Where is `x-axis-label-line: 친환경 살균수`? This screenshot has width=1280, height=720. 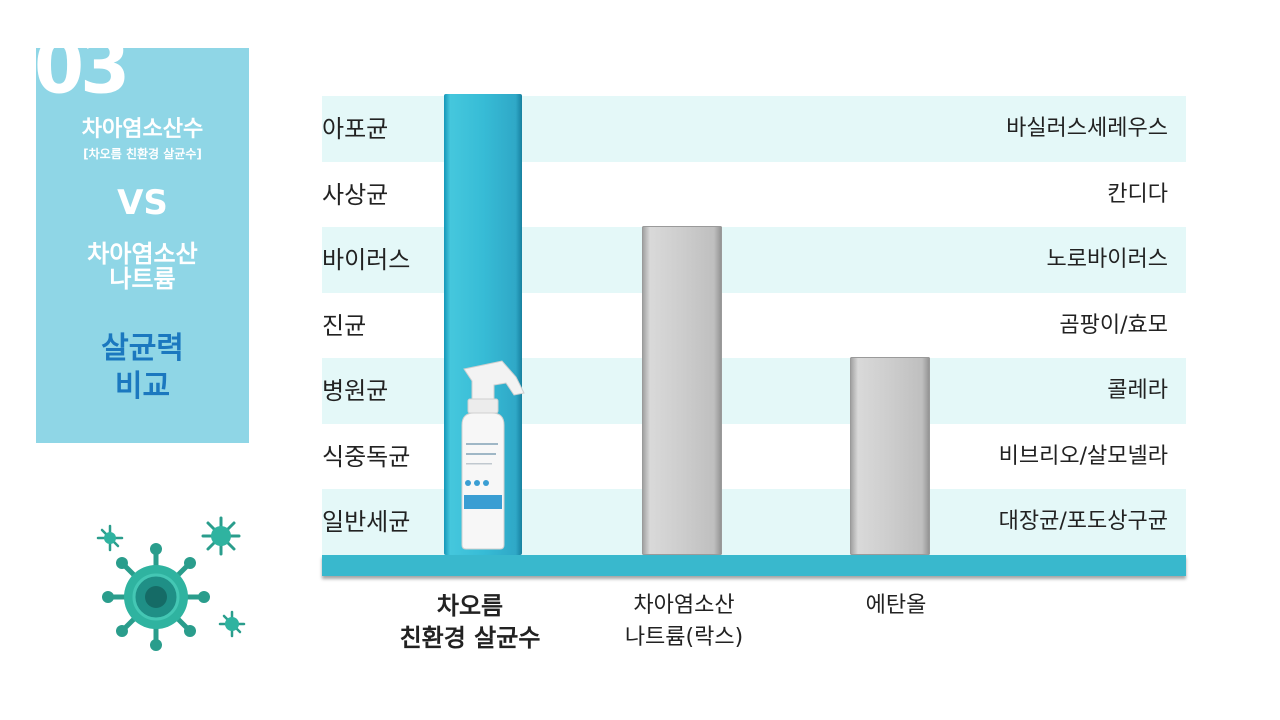 x-axis-label-line: 친환경 살균수 is located at coordinates (470, 638).